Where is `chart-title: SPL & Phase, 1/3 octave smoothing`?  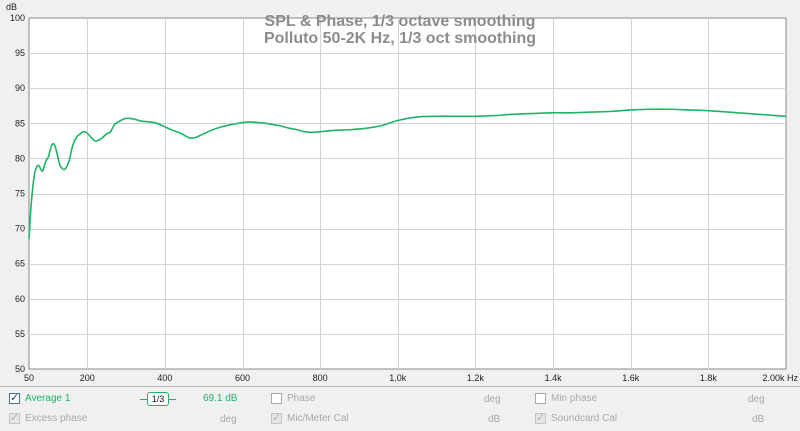 chart-title: SPL & Phase, 1/3 octave smoothing is located at coordinates (400, 21).